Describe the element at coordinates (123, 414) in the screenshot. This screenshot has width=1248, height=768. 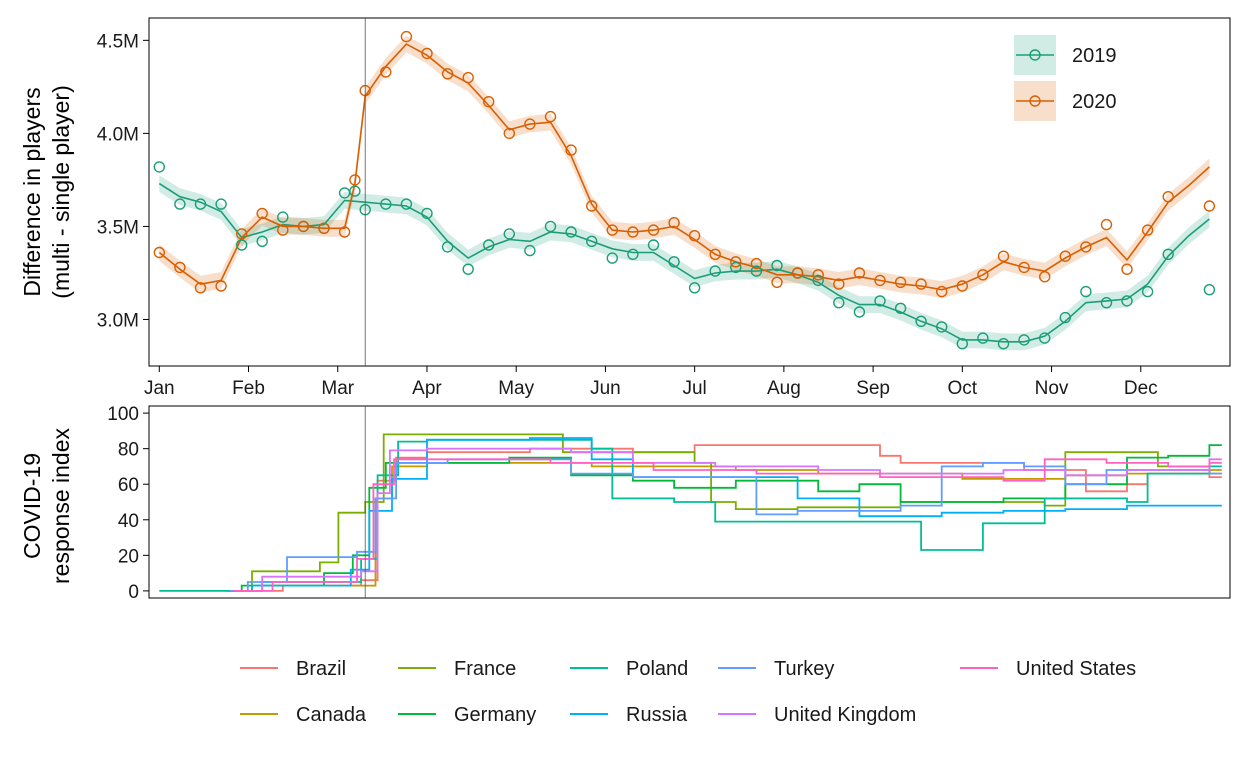
I see `y-tick-label: 100` at that location.